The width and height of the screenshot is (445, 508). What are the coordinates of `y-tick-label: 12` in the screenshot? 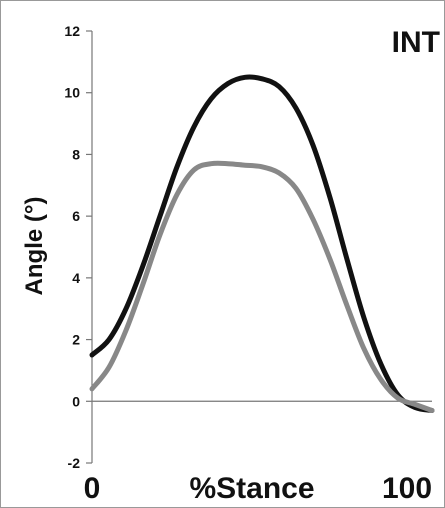 It's located at (72, 31).